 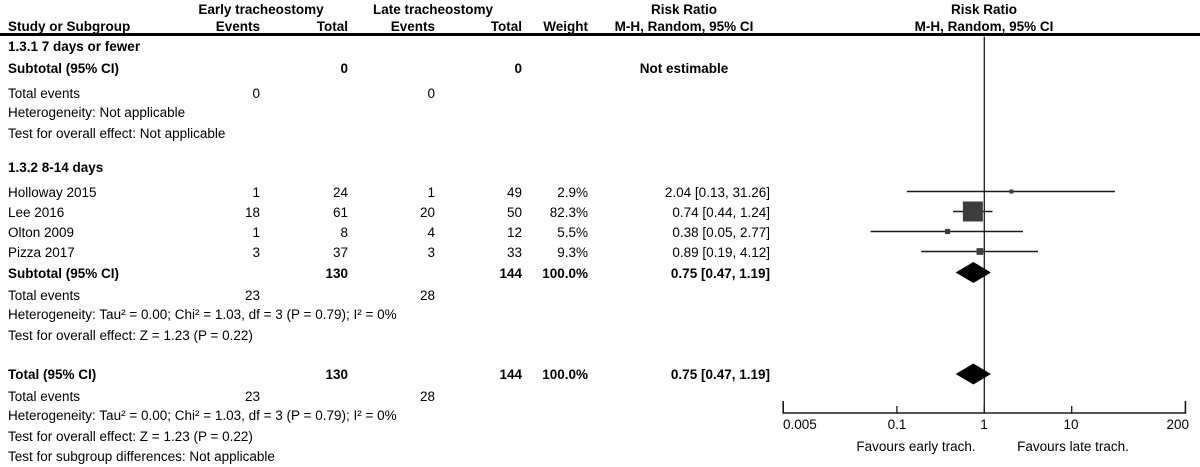 What do you see at coordinates (514, 192) in the screenshot?
I see `total2: 49` at bounding box center [514, 192].